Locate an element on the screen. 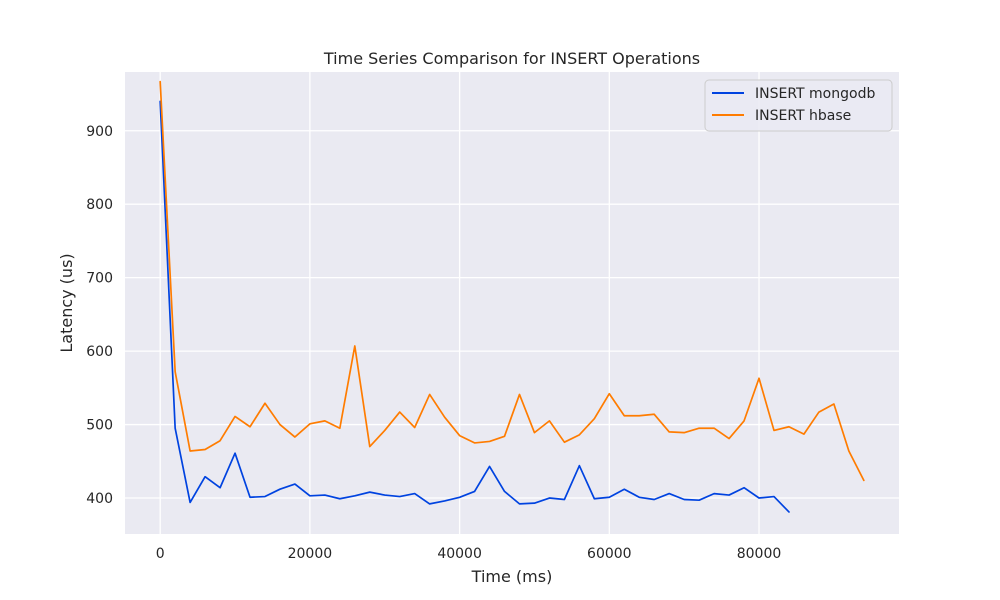 The height and width of the screenshot is (600, 1000). x-axis-label: Time (ms) is located at coordinates (512, 576).